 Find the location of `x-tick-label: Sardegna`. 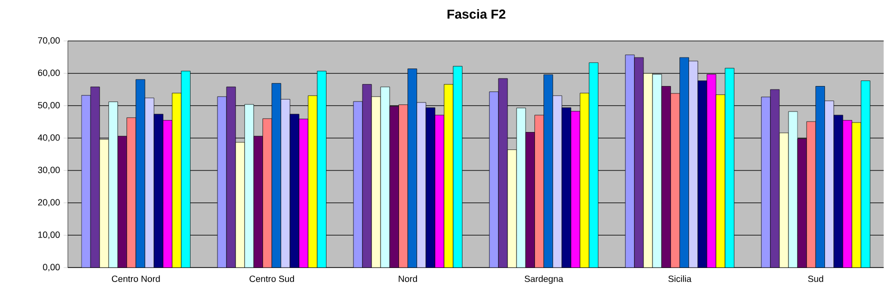

x-tick-label: Sardegna is located at coordinates (544, 280).